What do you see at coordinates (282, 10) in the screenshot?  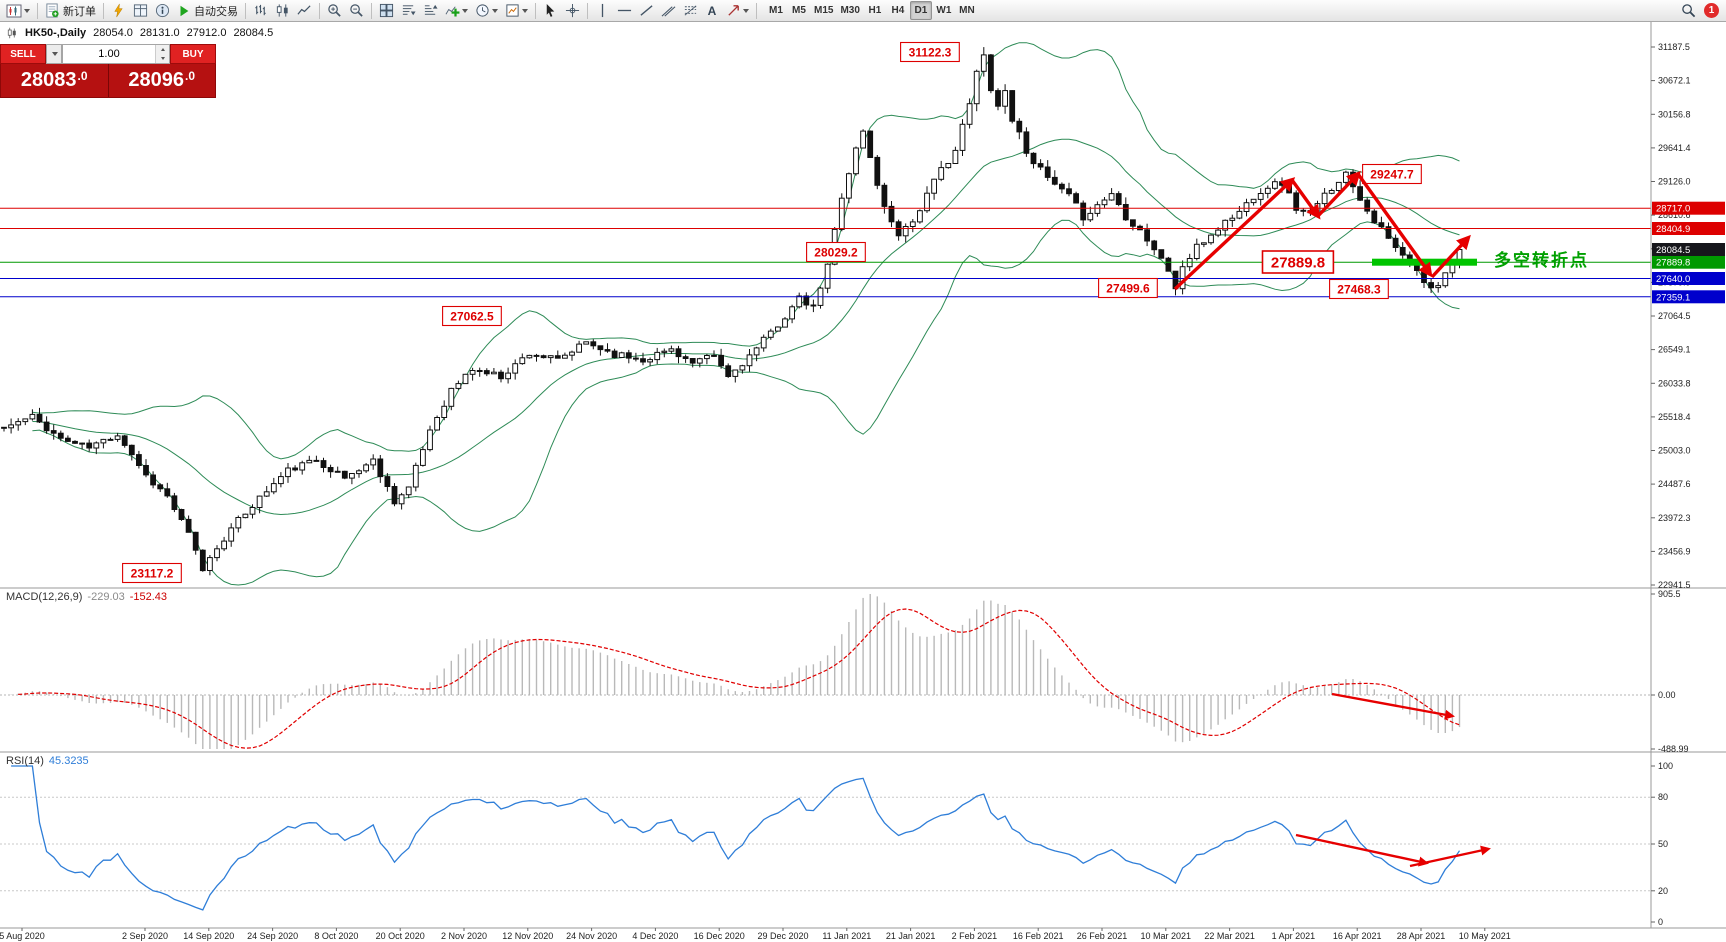 I see `candlestick-chart-button` at bounding box center [282, 10].